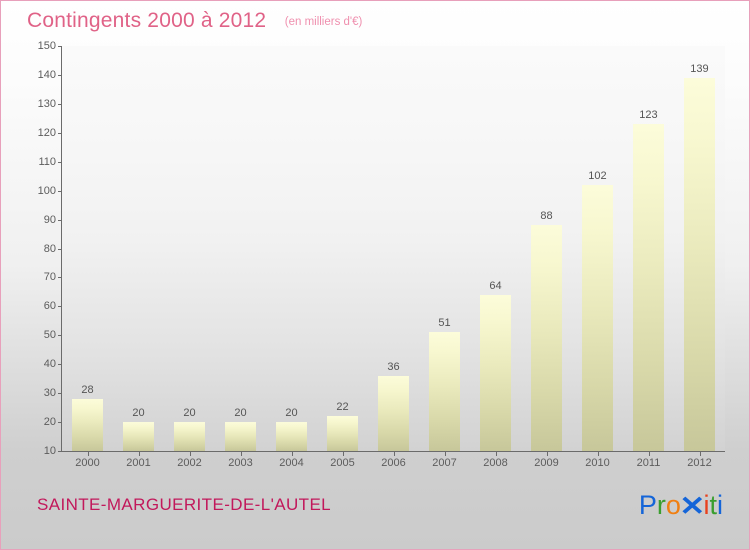 The width and height of the screenshot is (750, 550). I want to click on y-axis-tick-label: 60, so click(49, 306).